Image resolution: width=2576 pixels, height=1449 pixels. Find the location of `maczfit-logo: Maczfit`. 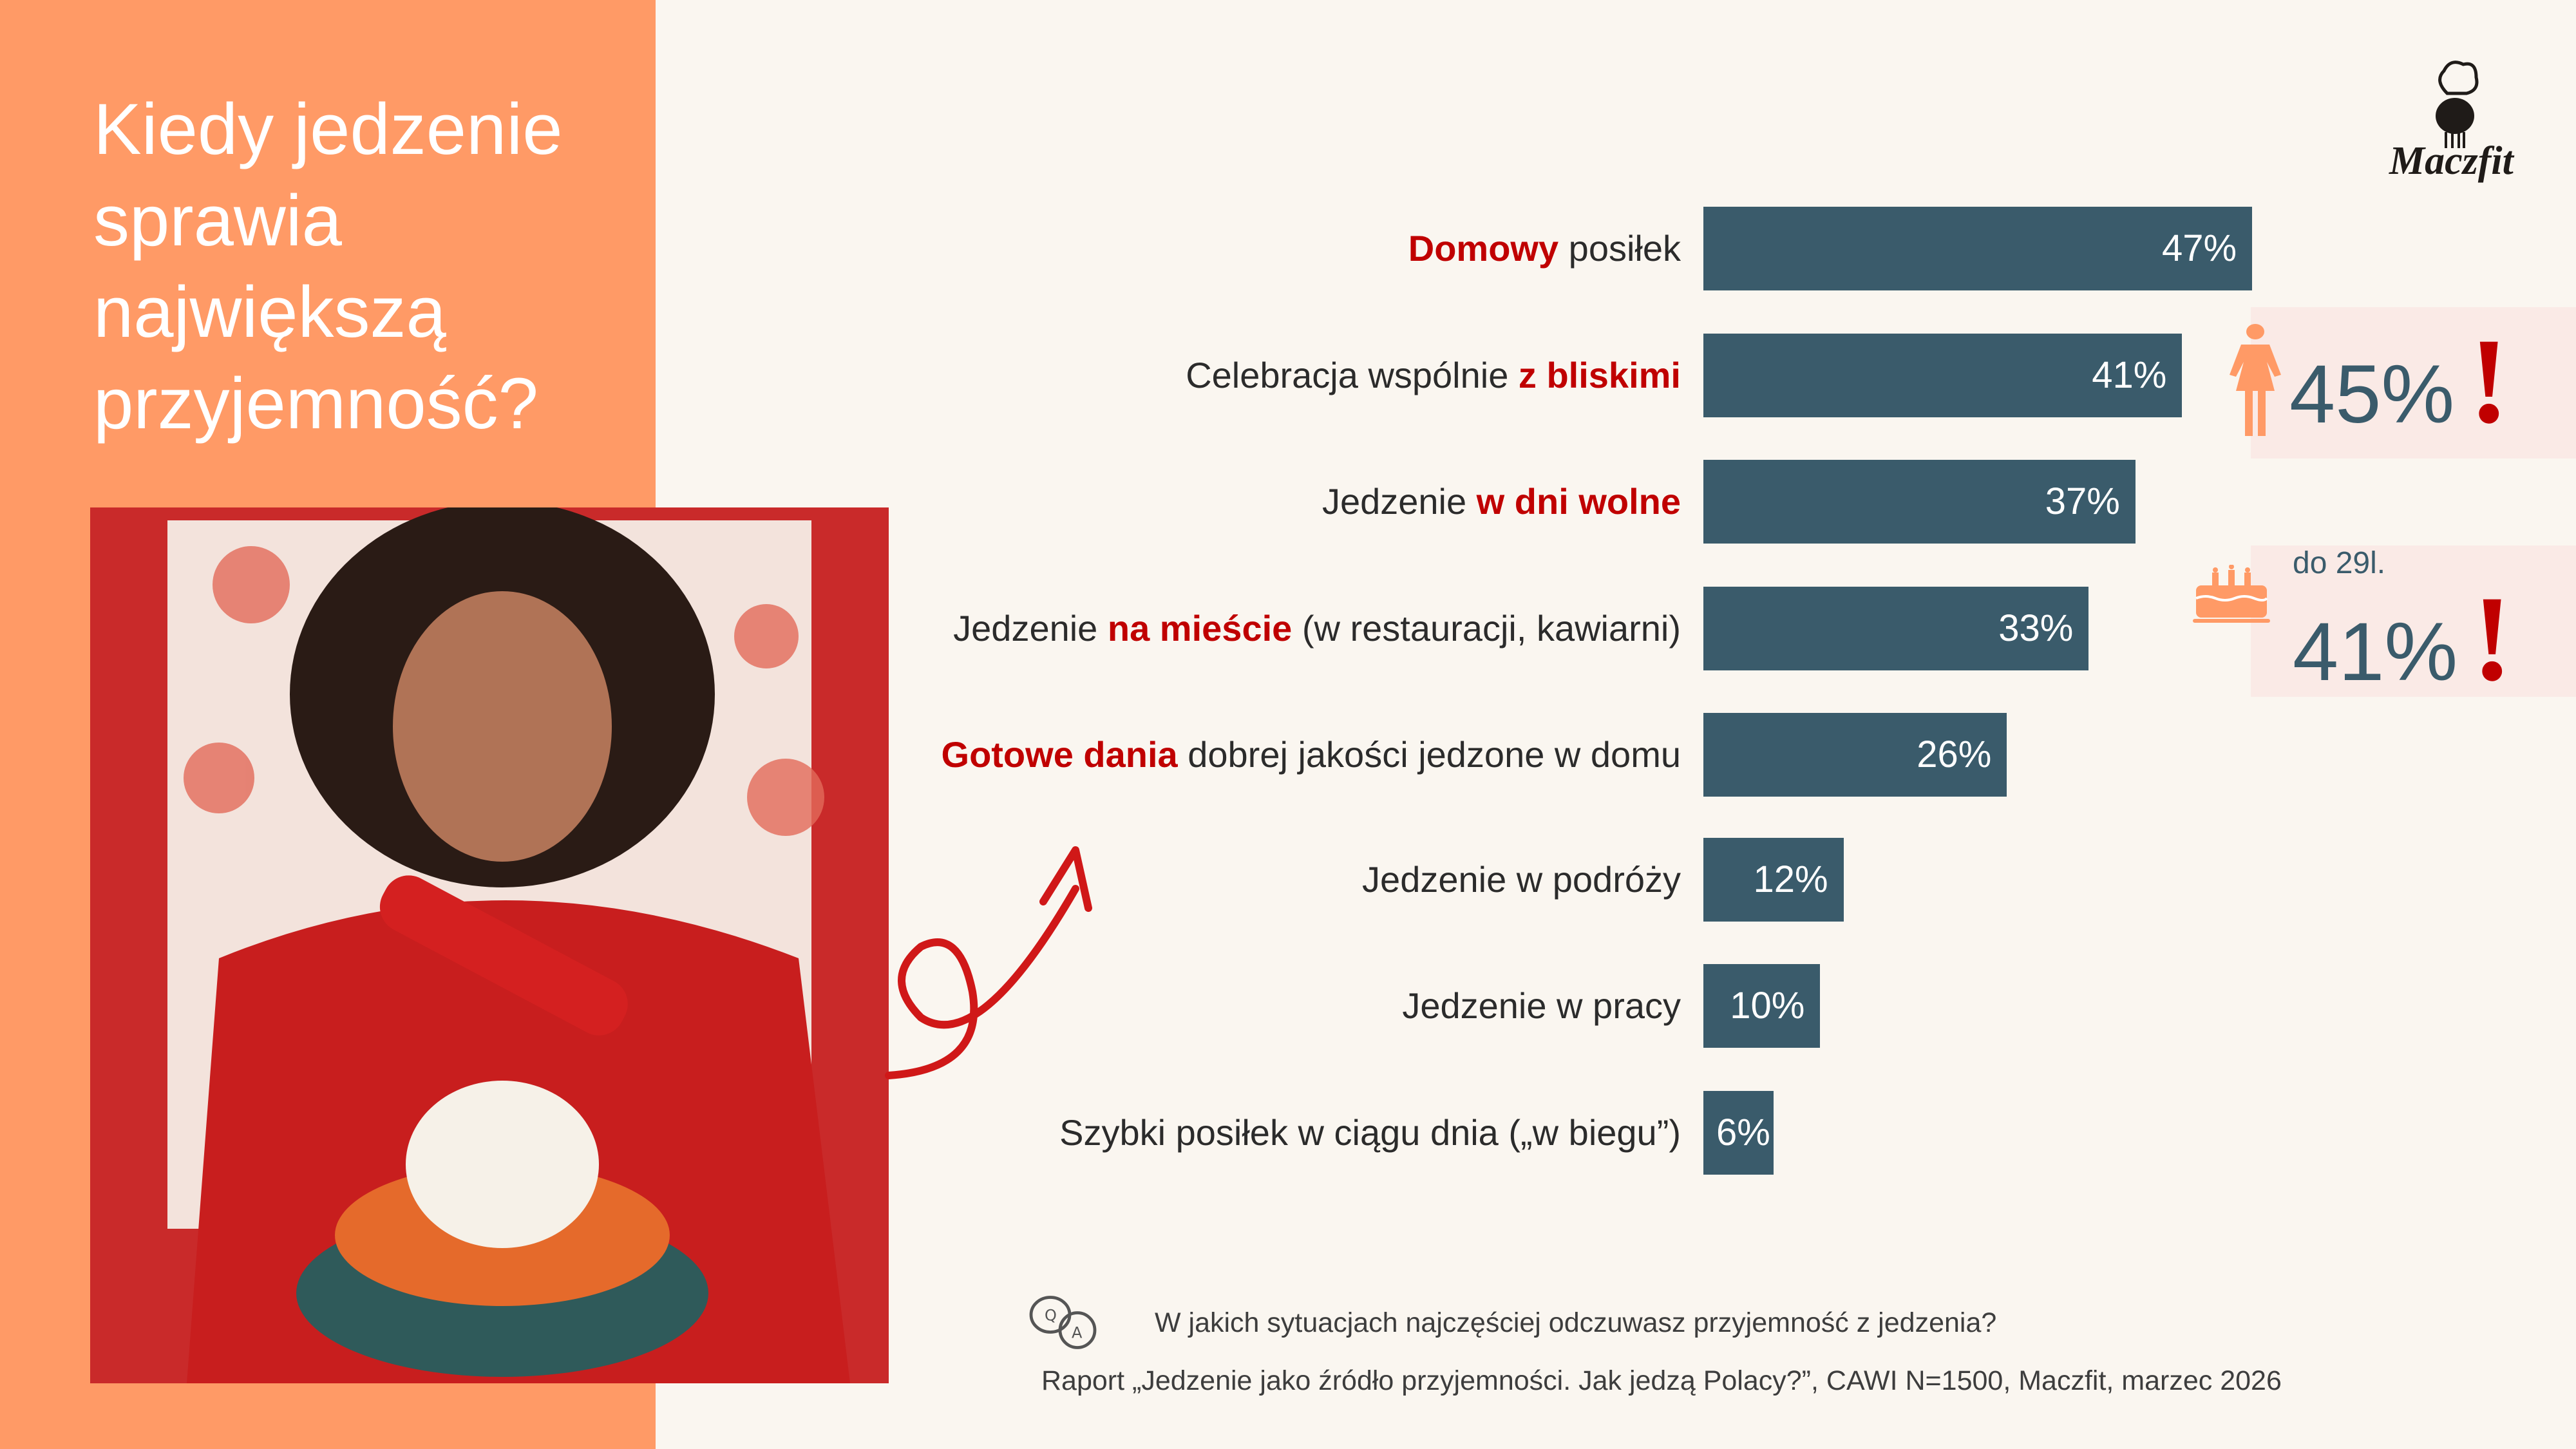

maczfit-logo: Maczfit is located at coordinates (2466, 129).